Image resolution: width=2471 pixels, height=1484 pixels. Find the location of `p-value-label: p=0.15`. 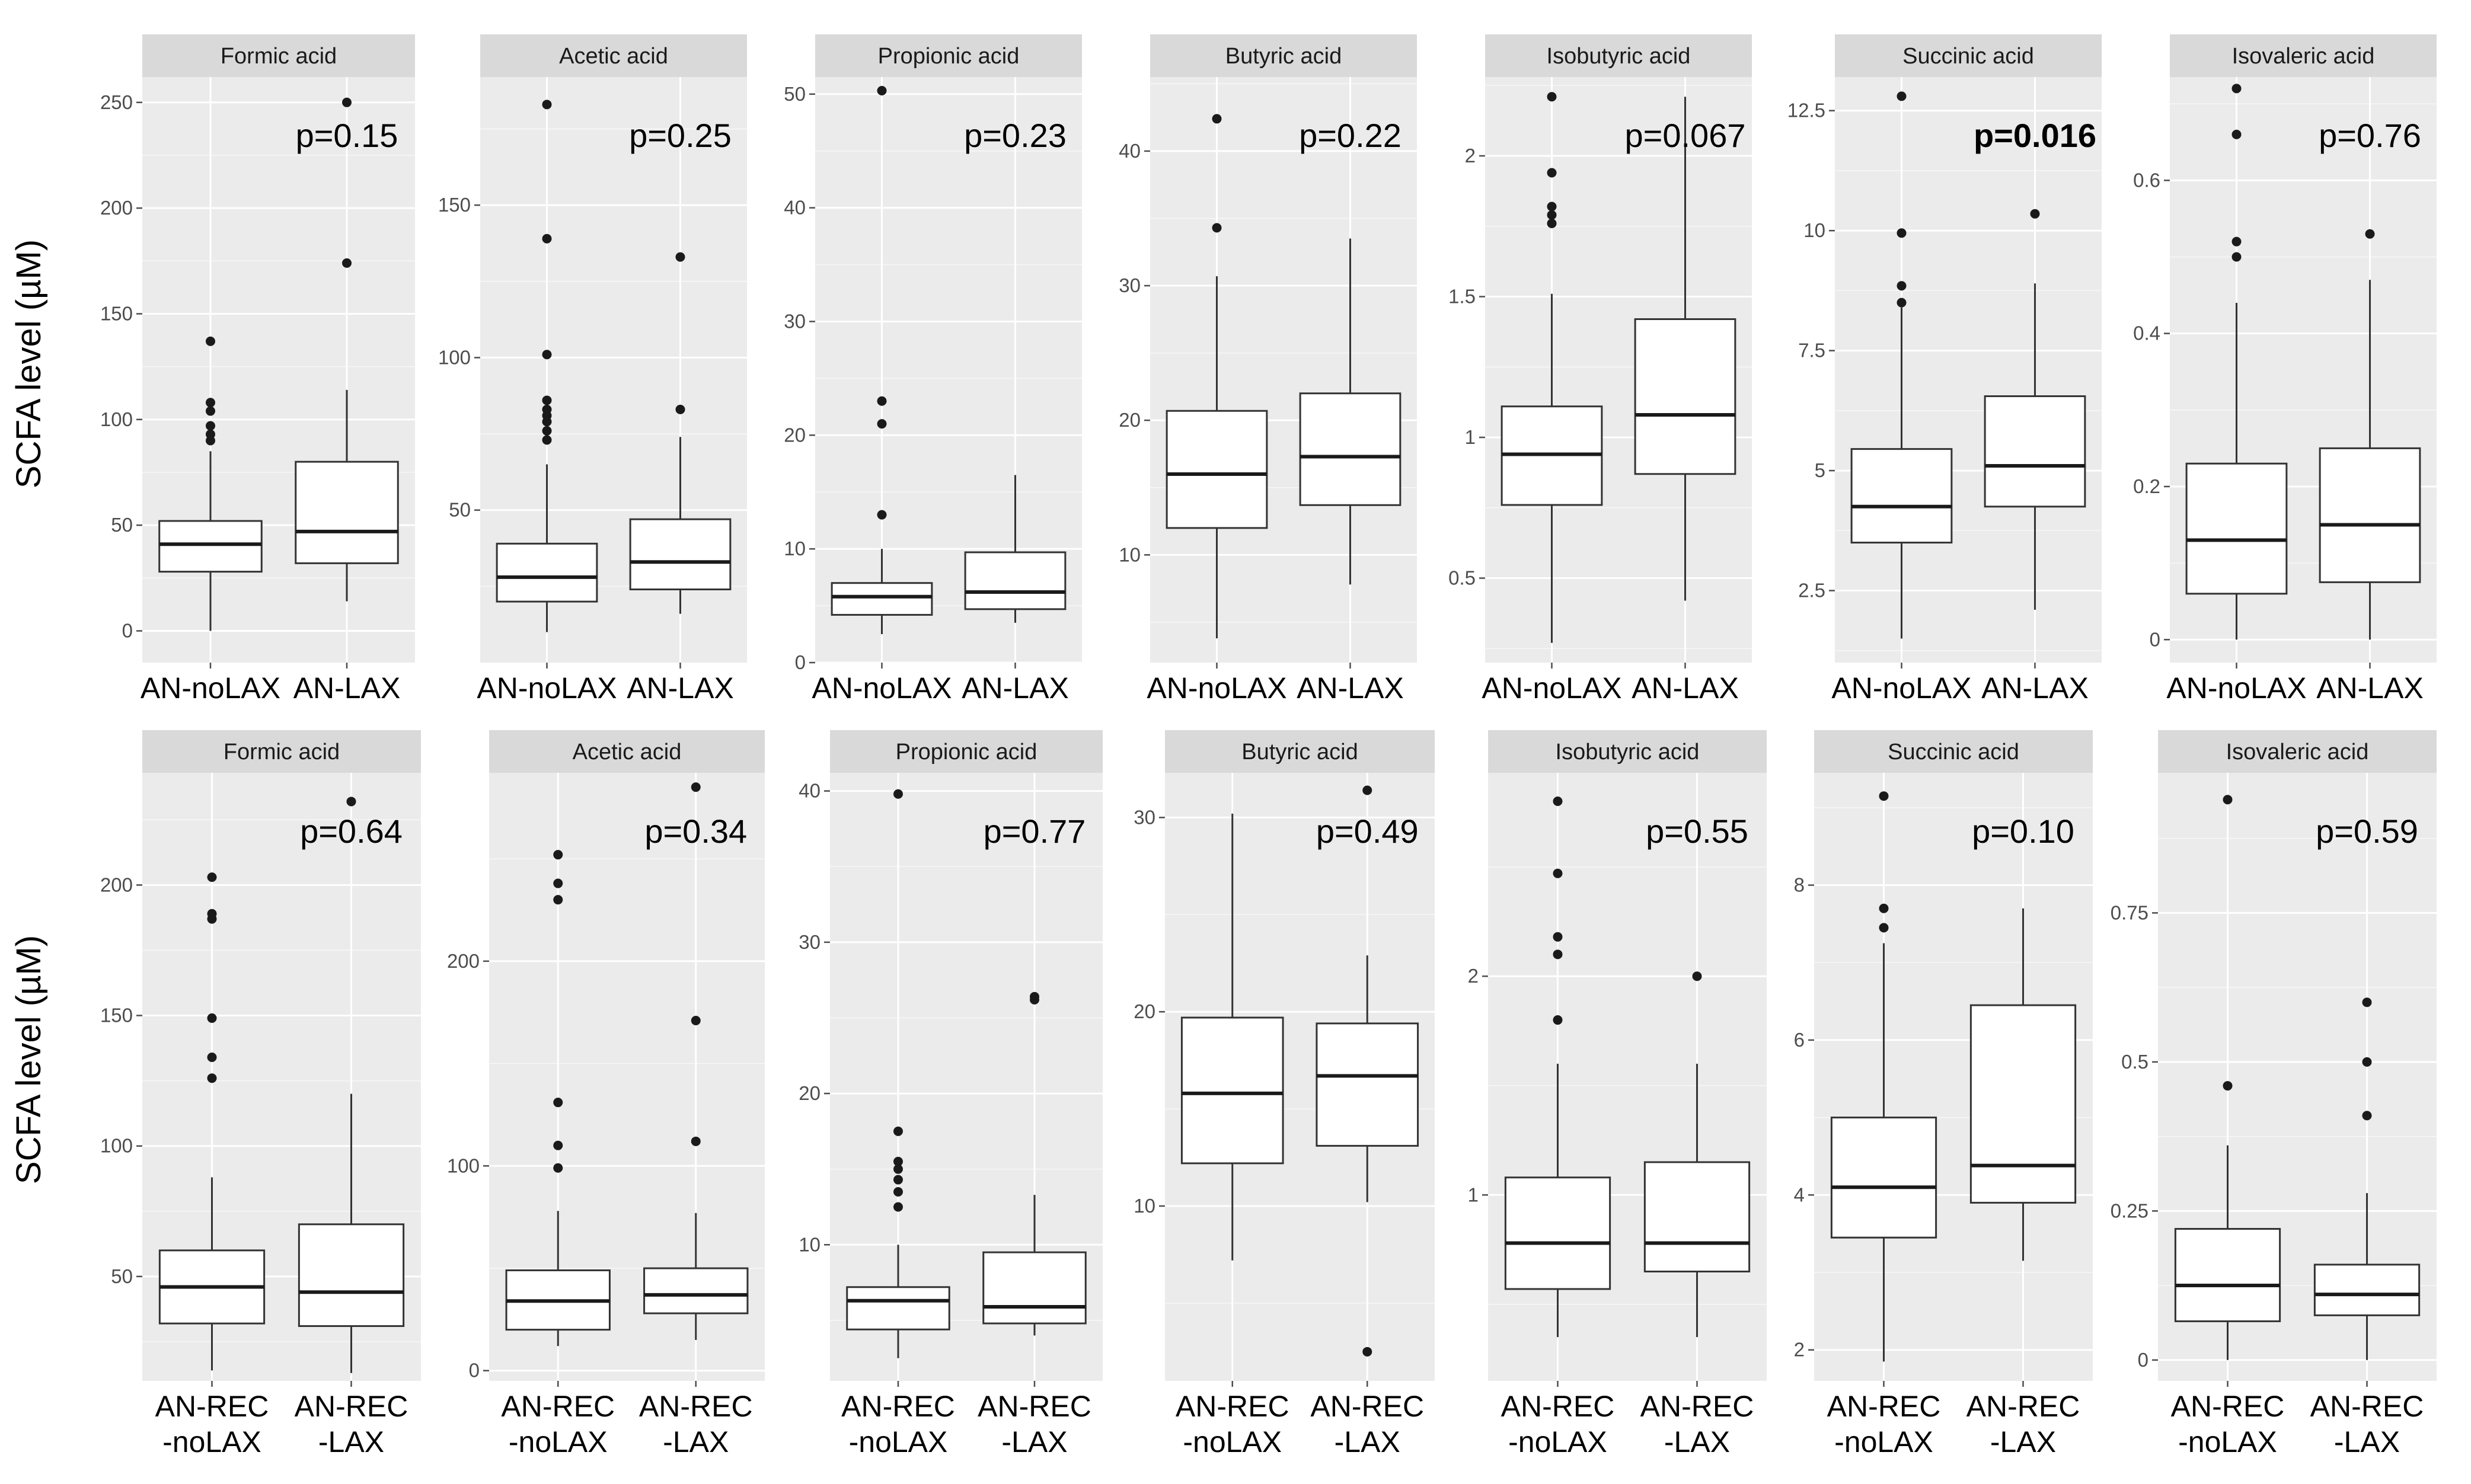

p-value-label: p=0.15 is located at coordinates (347, 135).